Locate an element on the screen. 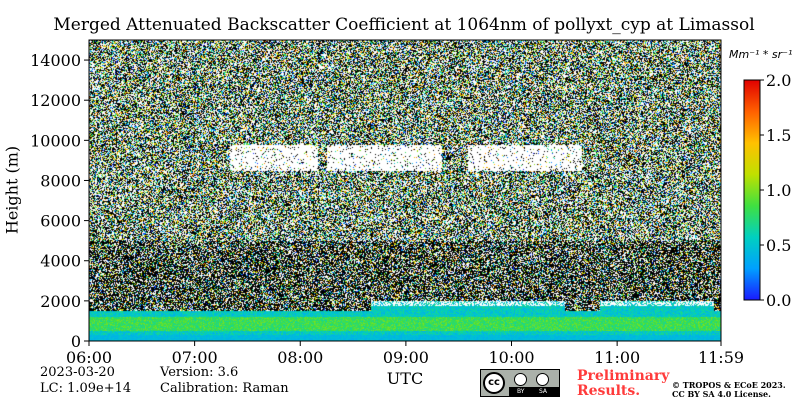 The height and width of the screenshot is (400, 800). x-tick-label: 06:00 is located at coordinates (89, 357).